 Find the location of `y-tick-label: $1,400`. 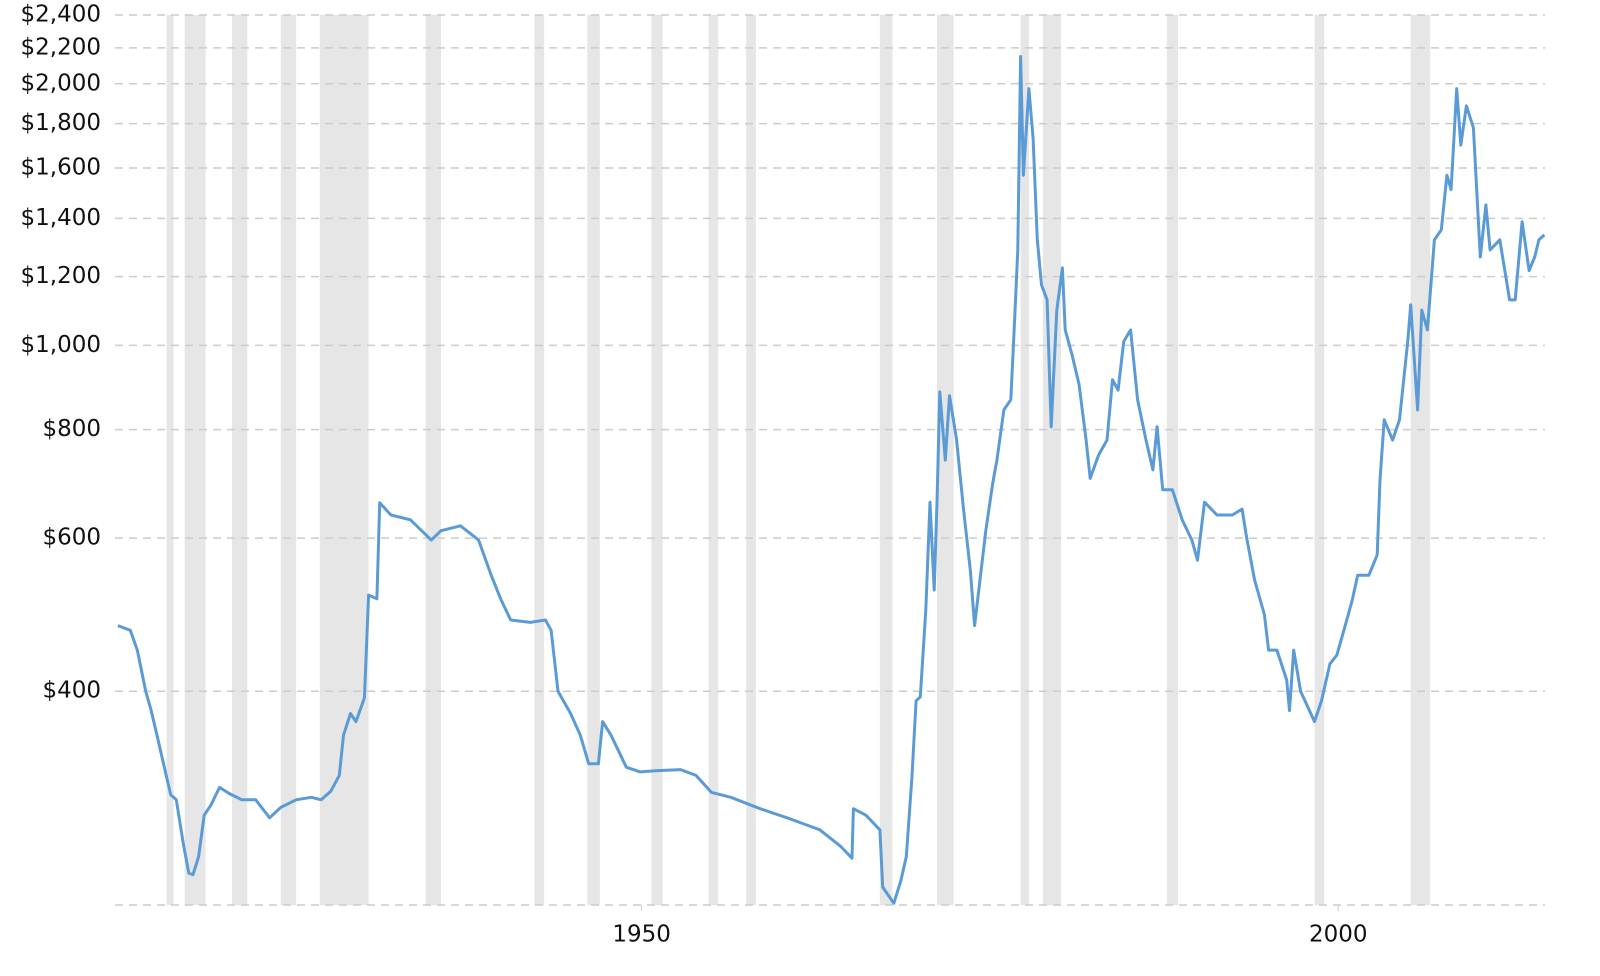

y-tick-label: $1,400 is located at coordinates (61, 218).